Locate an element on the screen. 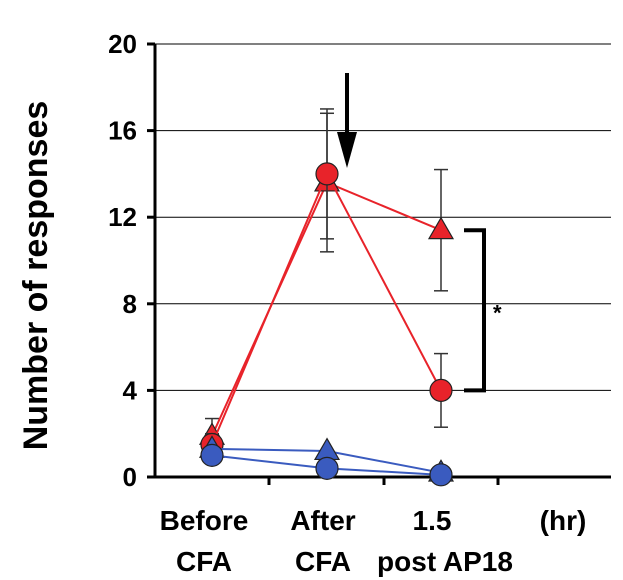 Image resolution: width=623 pixels, height=580 pixels. y-tick-label: 8 is located at coordinates (130, 304).